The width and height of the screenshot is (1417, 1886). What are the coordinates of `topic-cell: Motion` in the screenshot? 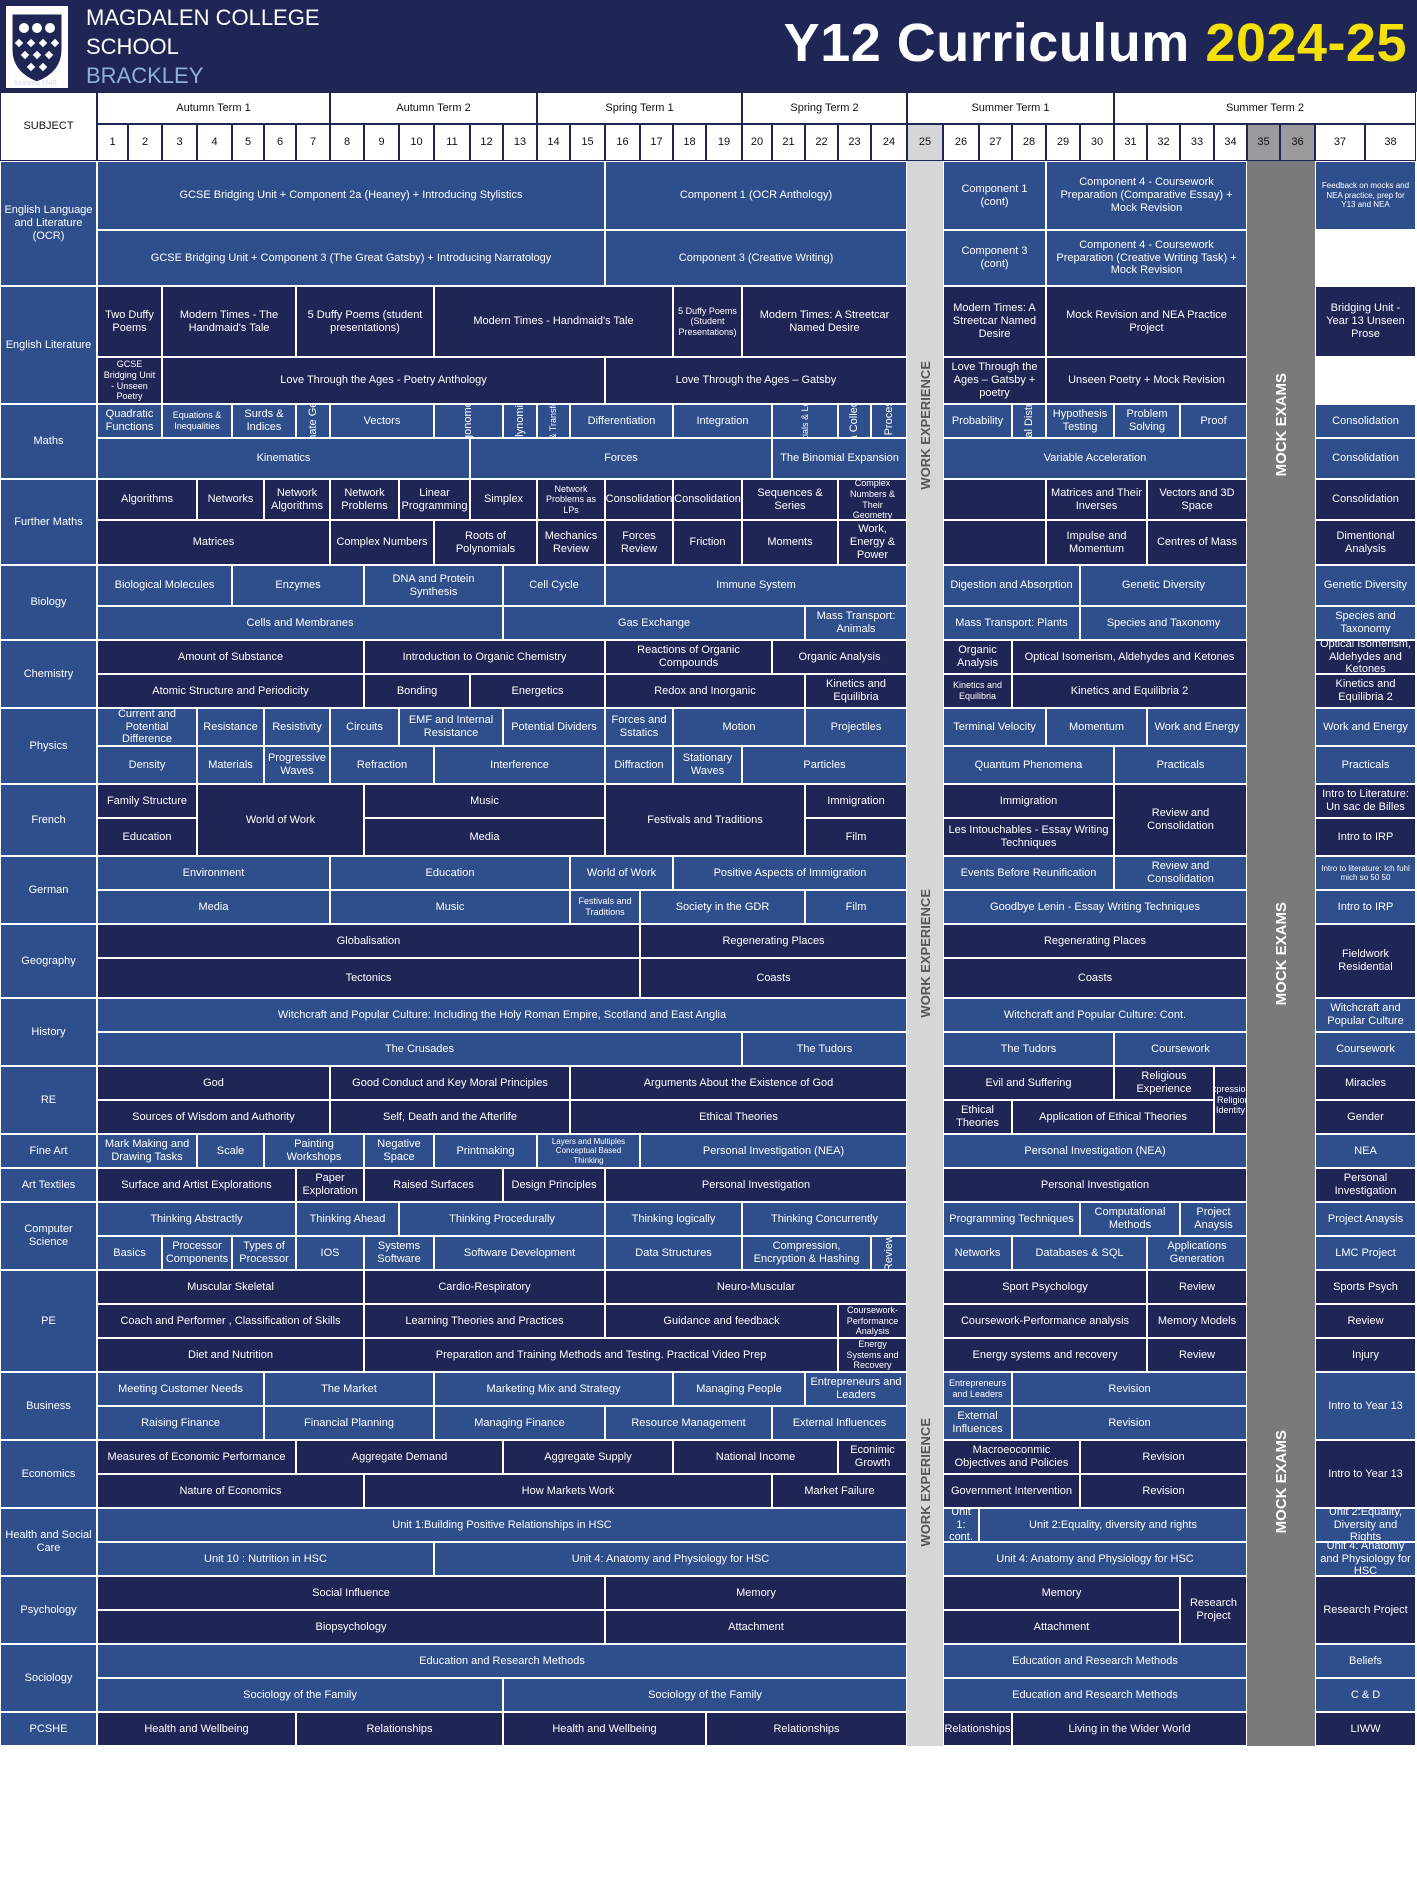 It's located at (739, 727).